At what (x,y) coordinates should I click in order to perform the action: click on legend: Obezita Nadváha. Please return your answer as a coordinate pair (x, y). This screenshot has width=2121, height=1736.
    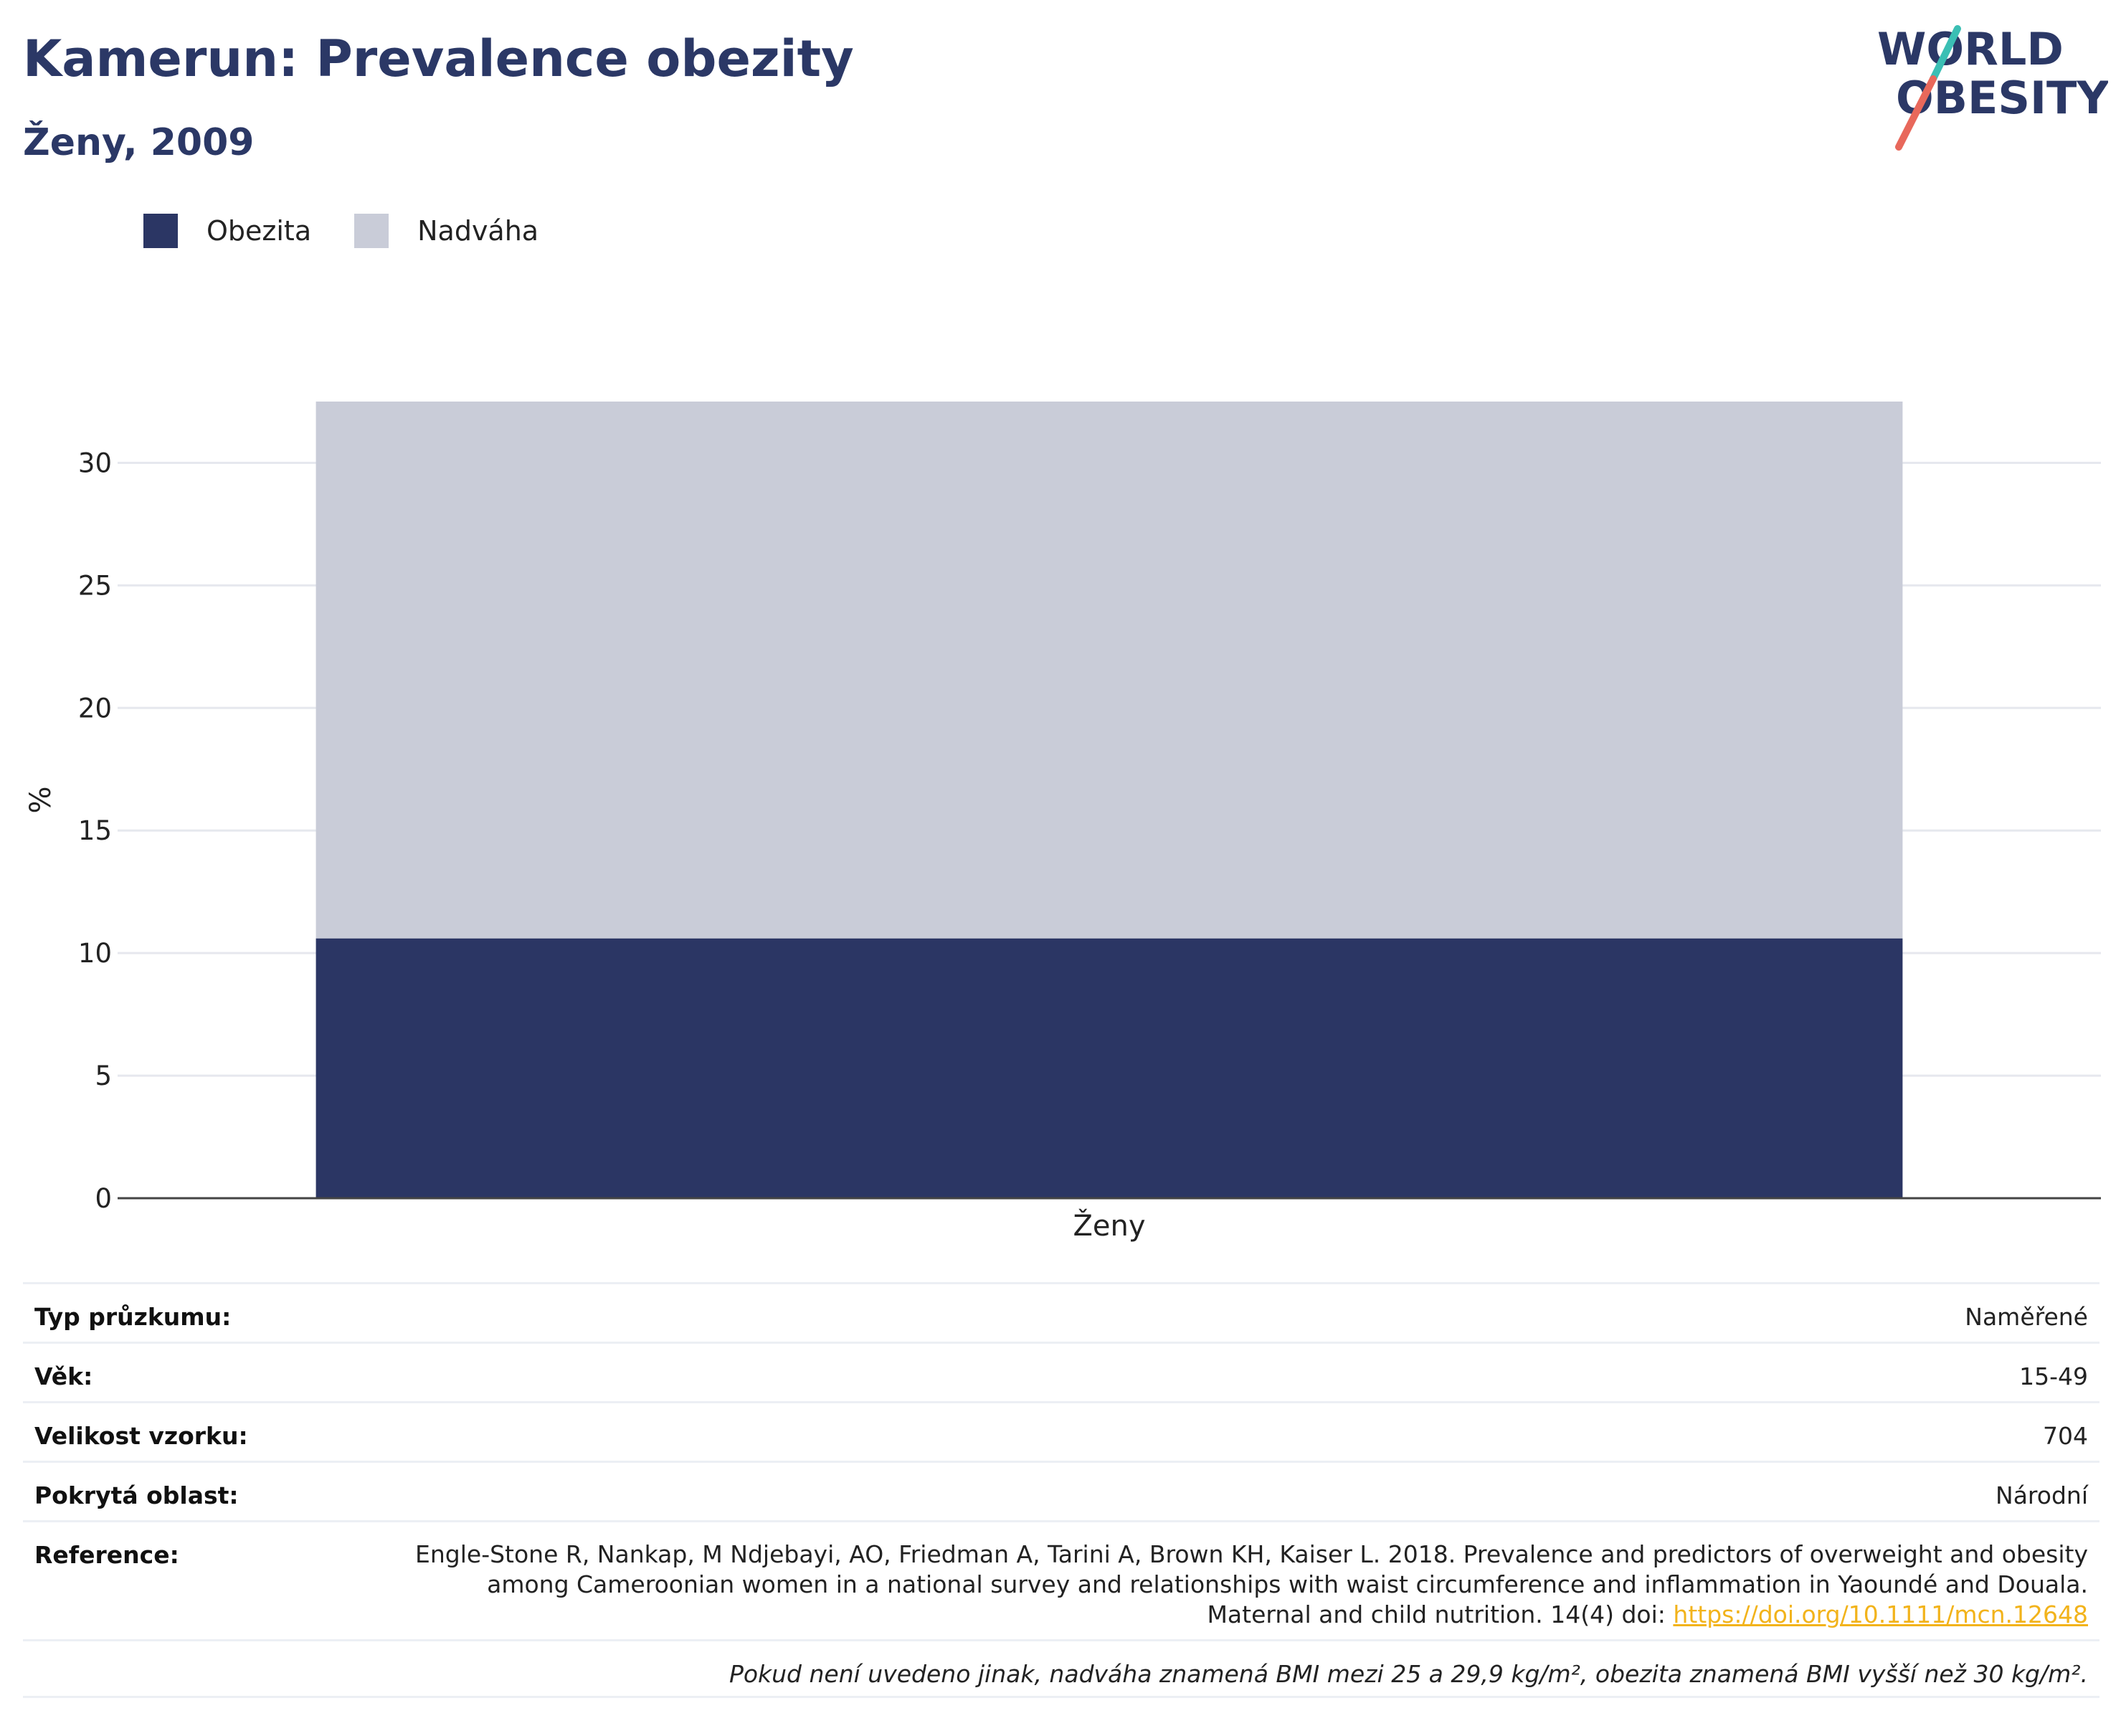
    Looking at the image, I should click on (362, 231).